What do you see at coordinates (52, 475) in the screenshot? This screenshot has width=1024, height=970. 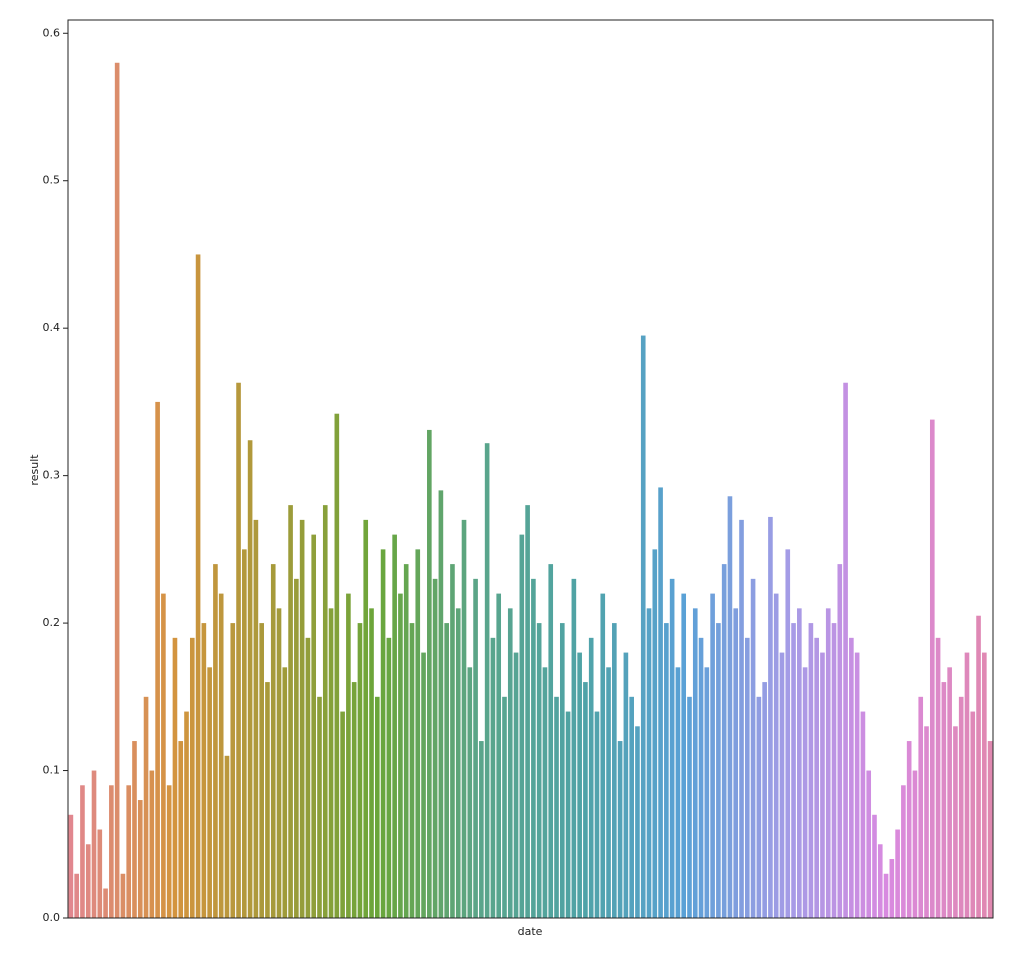 I see `y-tick-label: 0.3` at bounding box center [52, 475].